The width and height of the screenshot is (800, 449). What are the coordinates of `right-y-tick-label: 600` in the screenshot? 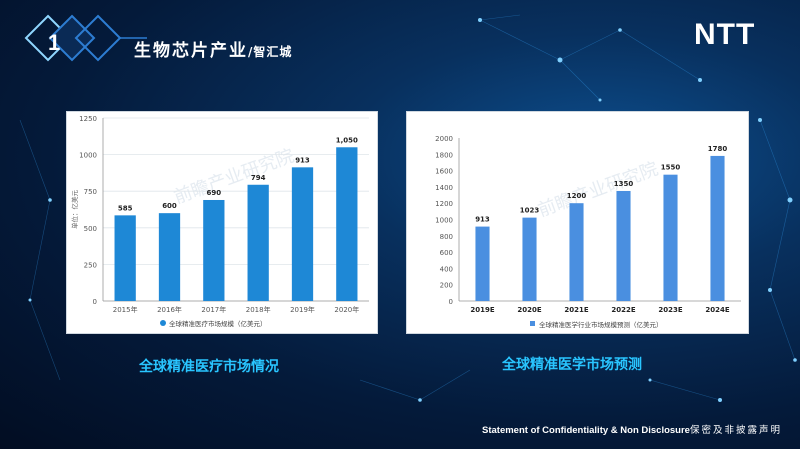 It's located at (446, 253).